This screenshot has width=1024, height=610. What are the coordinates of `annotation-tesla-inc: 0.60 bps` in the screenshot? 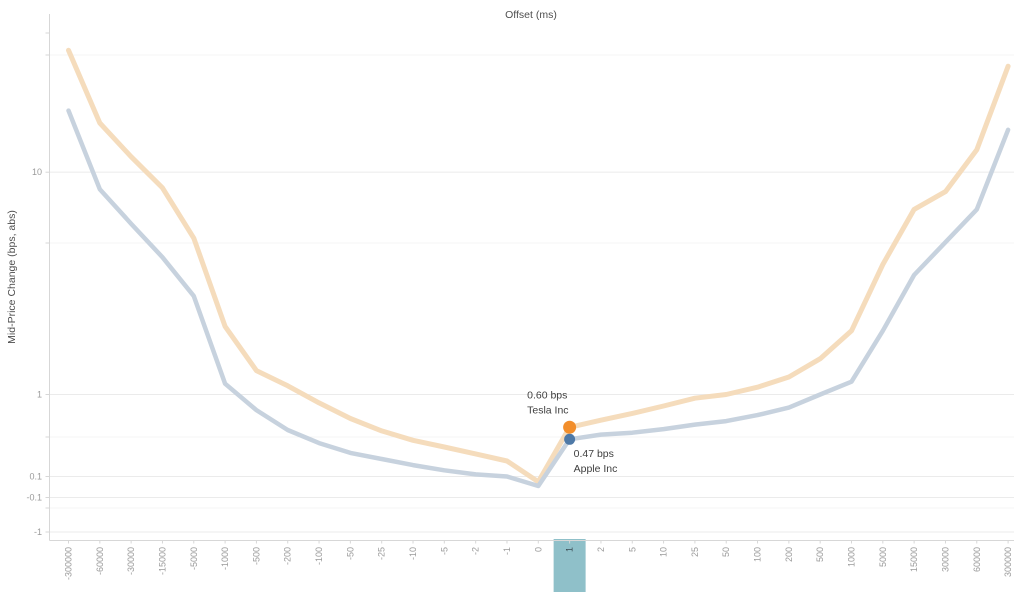 It's located at (547, 395).